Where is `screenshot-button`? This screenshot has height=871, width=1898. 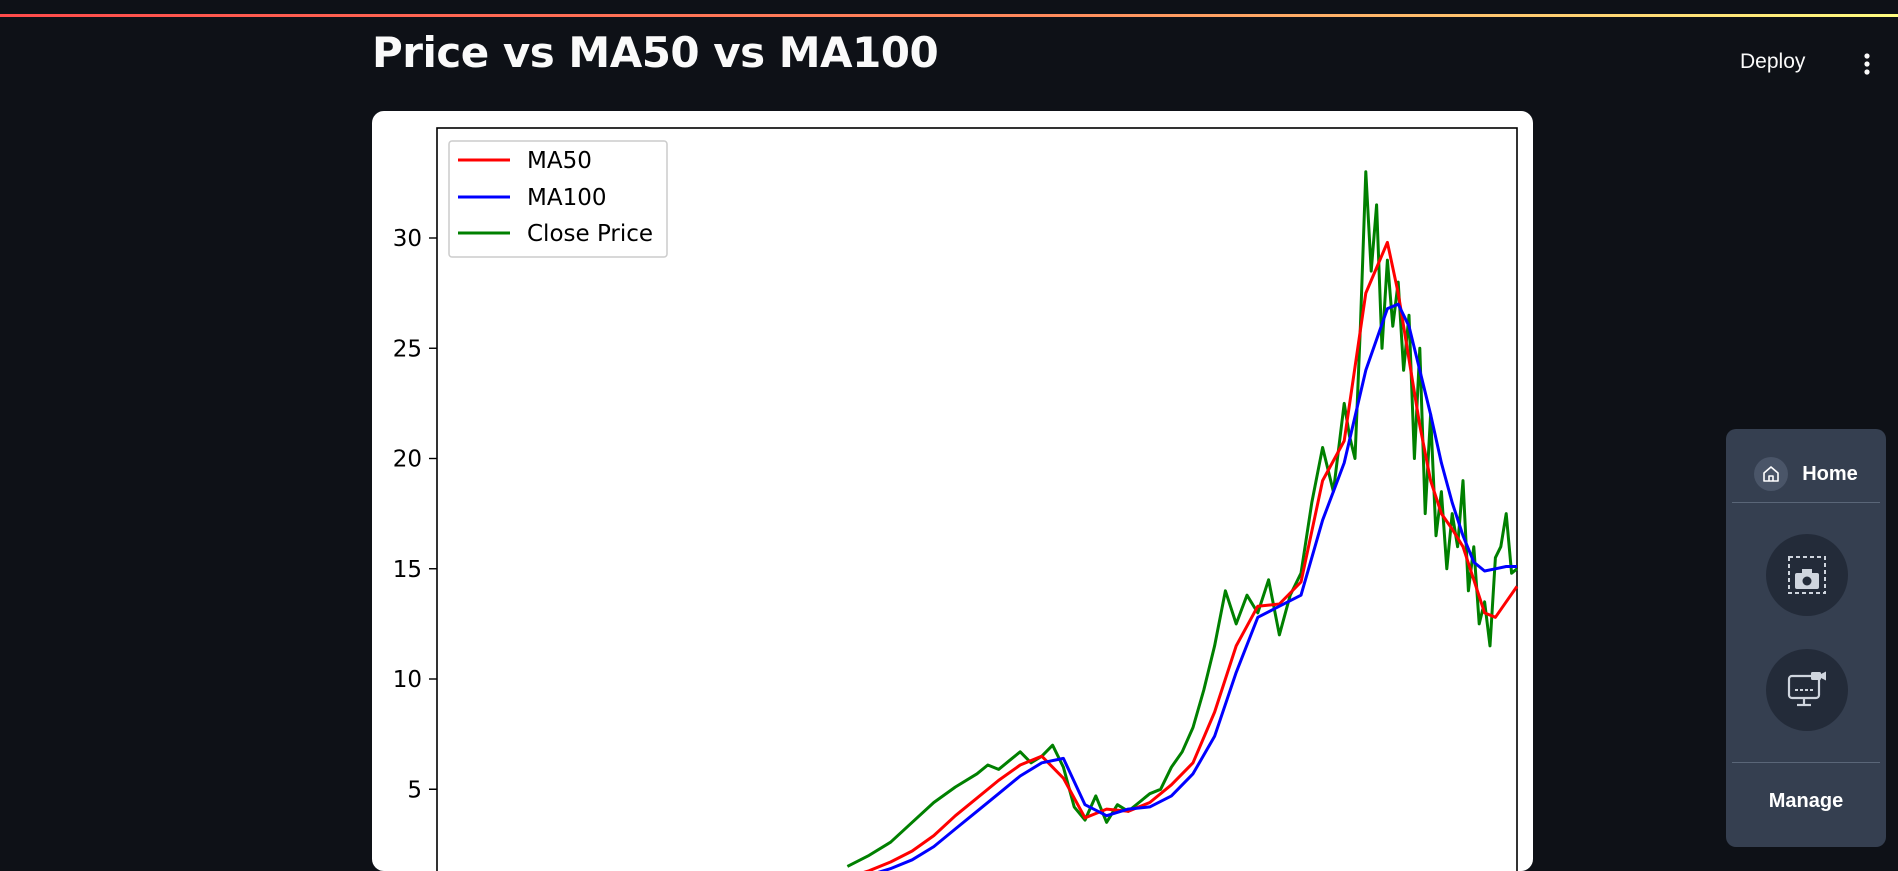 screenshot-button is located at coordinates (1807, 575).